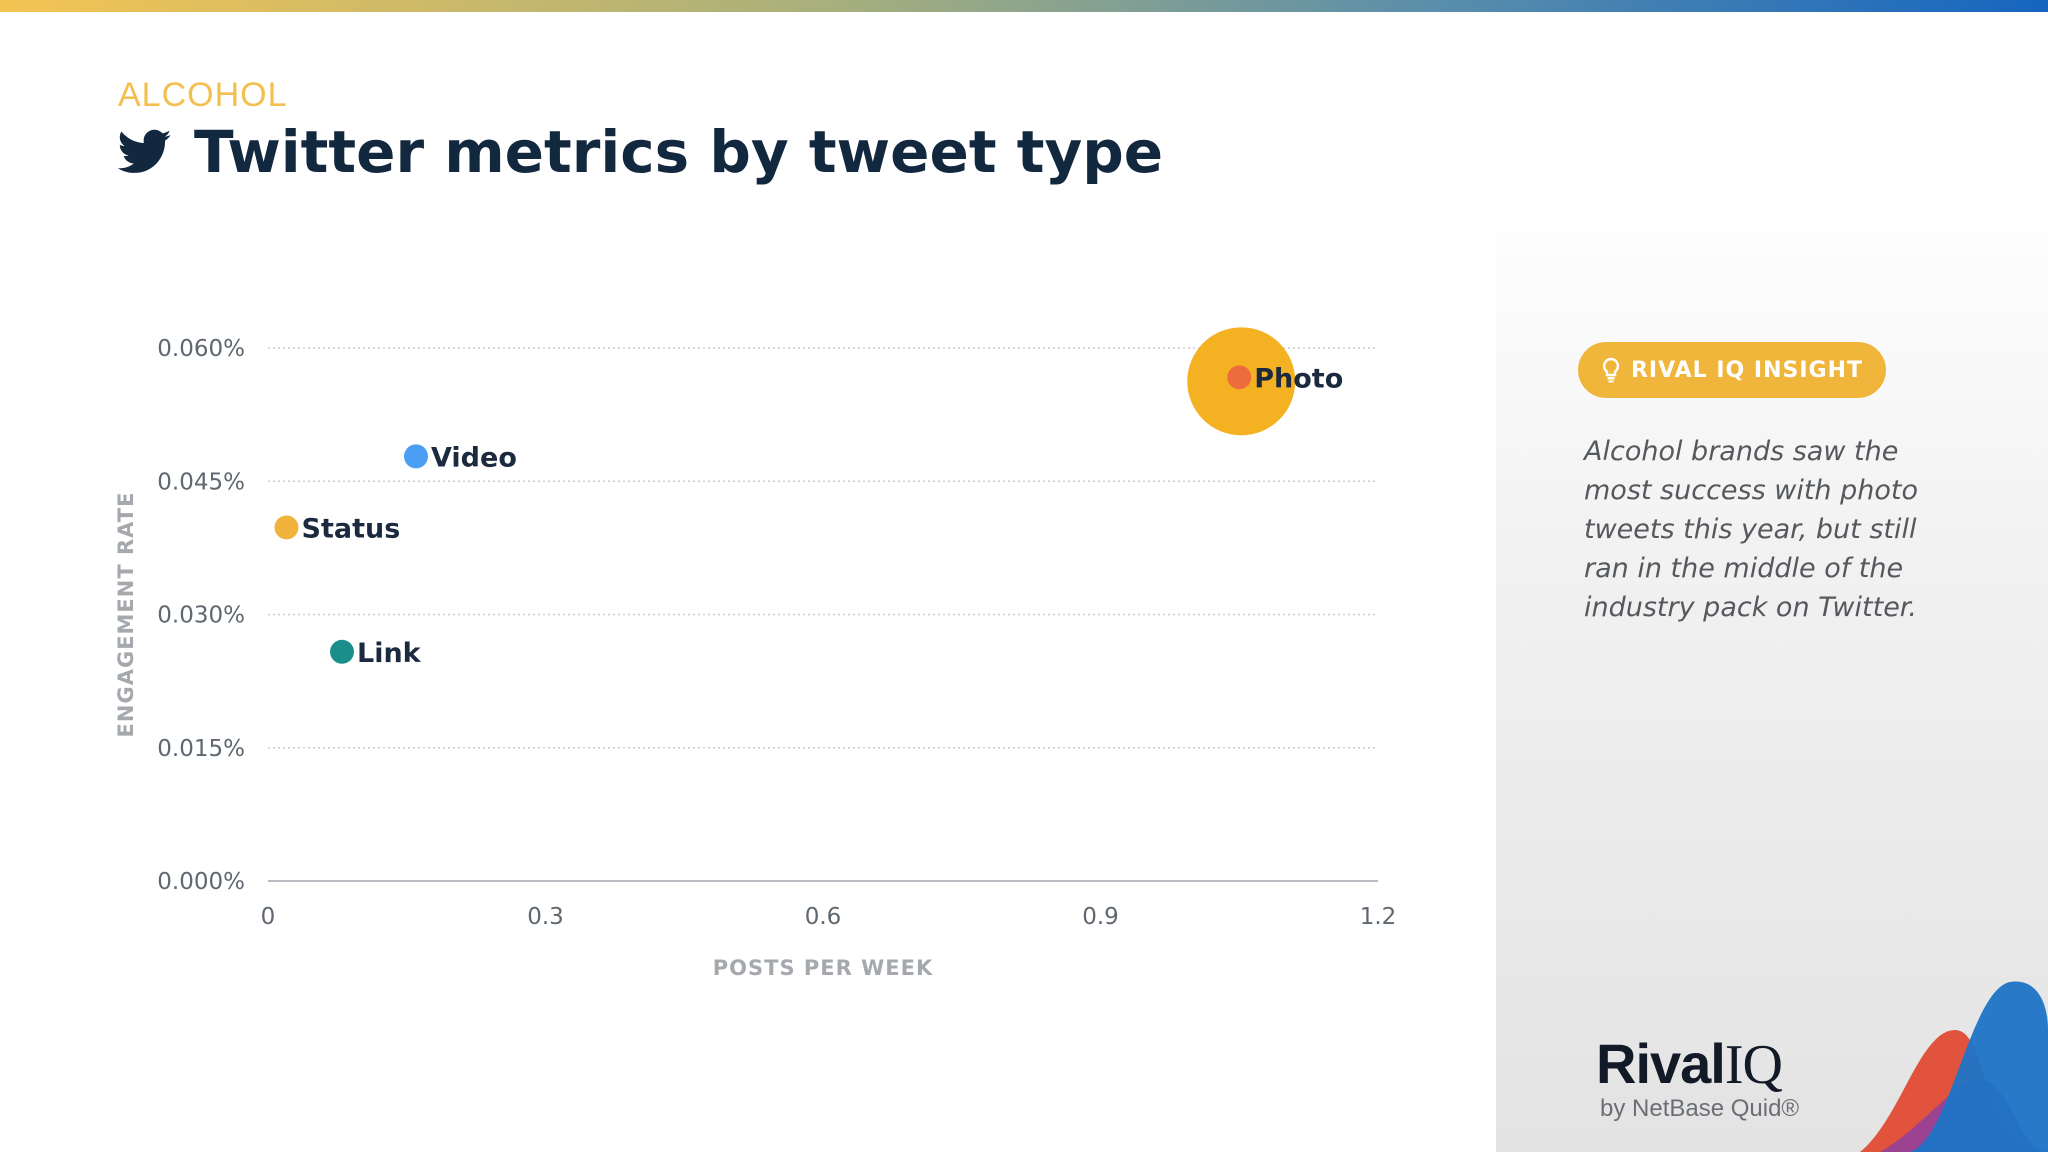 The image size is (2048, 1152). Describe the element at coordinates (201, 882) in the screenshot. I see `y-tick-label: 0.000%` at that location.